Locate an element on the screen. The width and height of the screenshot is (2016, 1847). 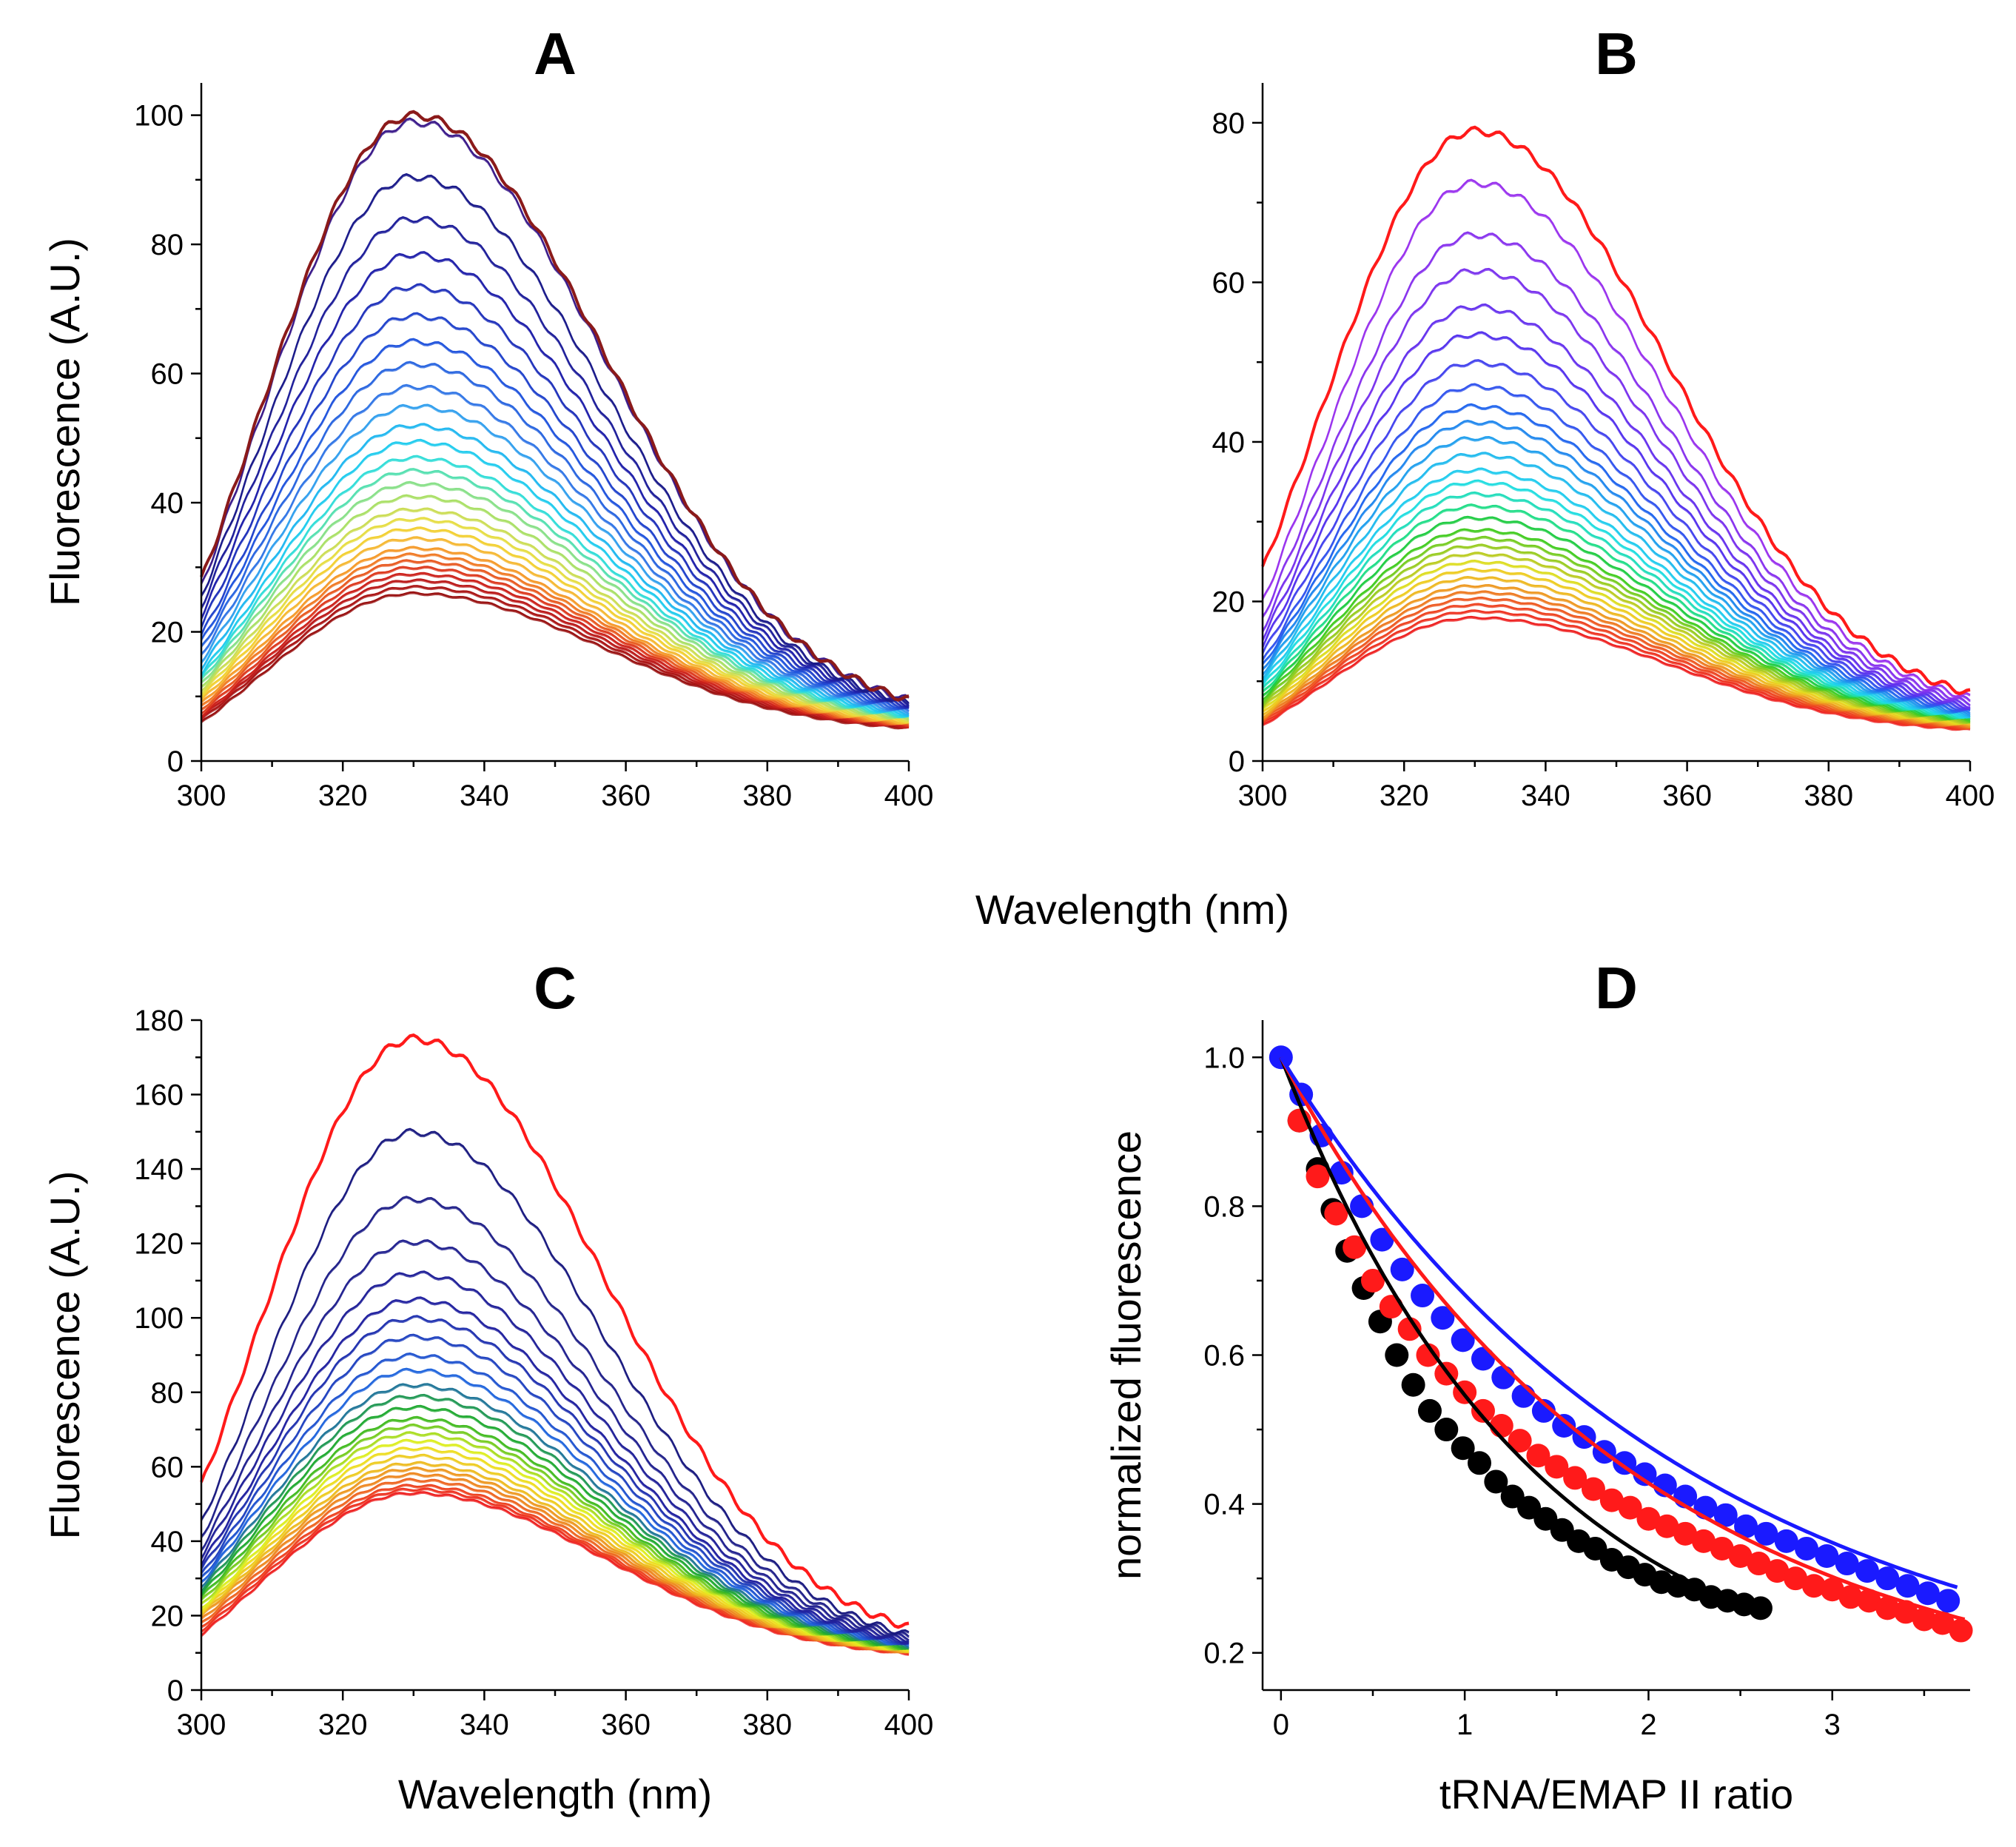
y-tick-label: 0.2 is located at coordinates (1224, 1654).